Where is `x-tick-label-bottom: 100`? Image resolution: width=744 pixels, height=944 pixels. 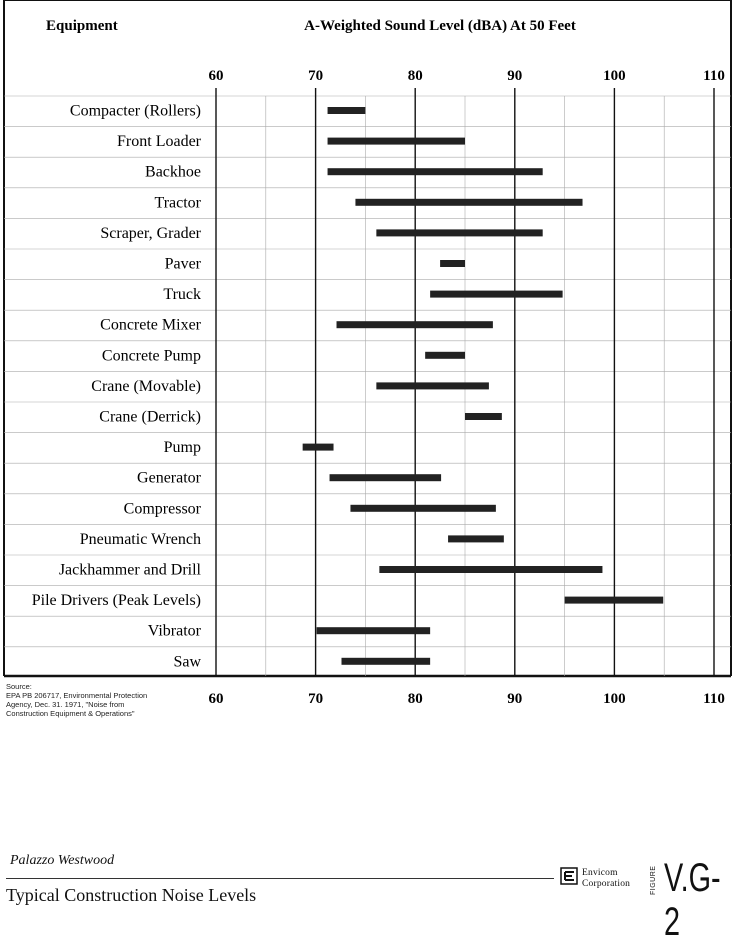 x-tick-label-bottom: 100 is located at coordinates (614, 699).